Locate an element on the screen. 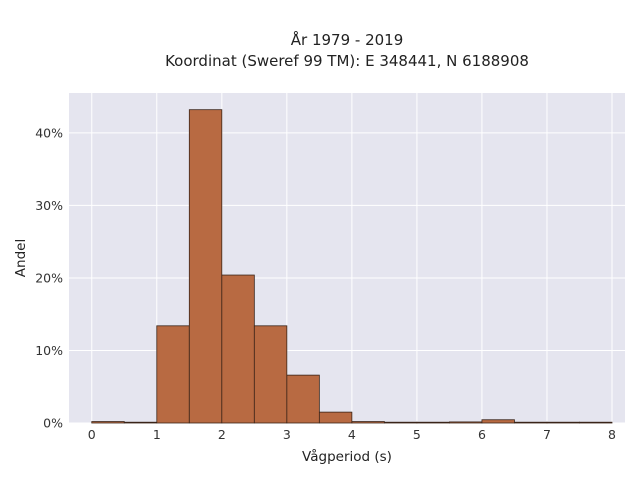  x-axis-label: Vågperiod (s) is located at coordinates (347, 456).